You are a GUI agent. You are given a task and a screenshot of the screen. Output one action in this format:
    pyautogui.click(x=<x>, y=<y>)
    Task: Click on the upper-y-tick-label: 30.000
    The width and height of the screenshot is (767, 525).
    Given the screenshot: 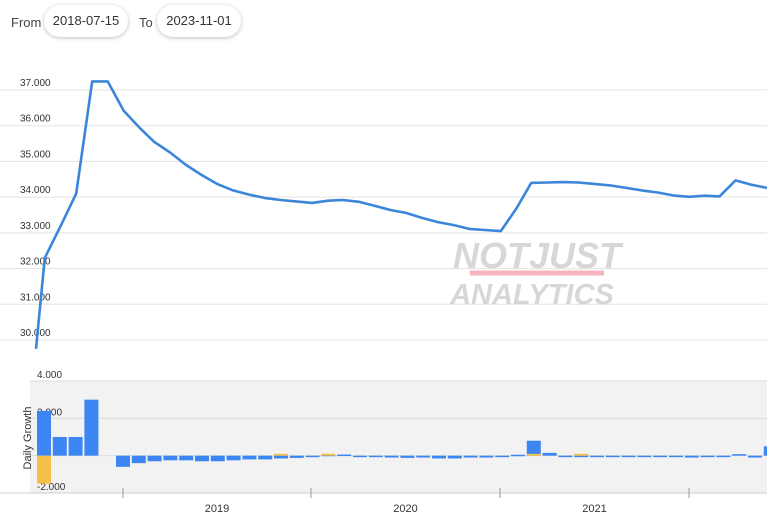 What is the action you would take?
    pyautogui.click(x=35, y=333)
    